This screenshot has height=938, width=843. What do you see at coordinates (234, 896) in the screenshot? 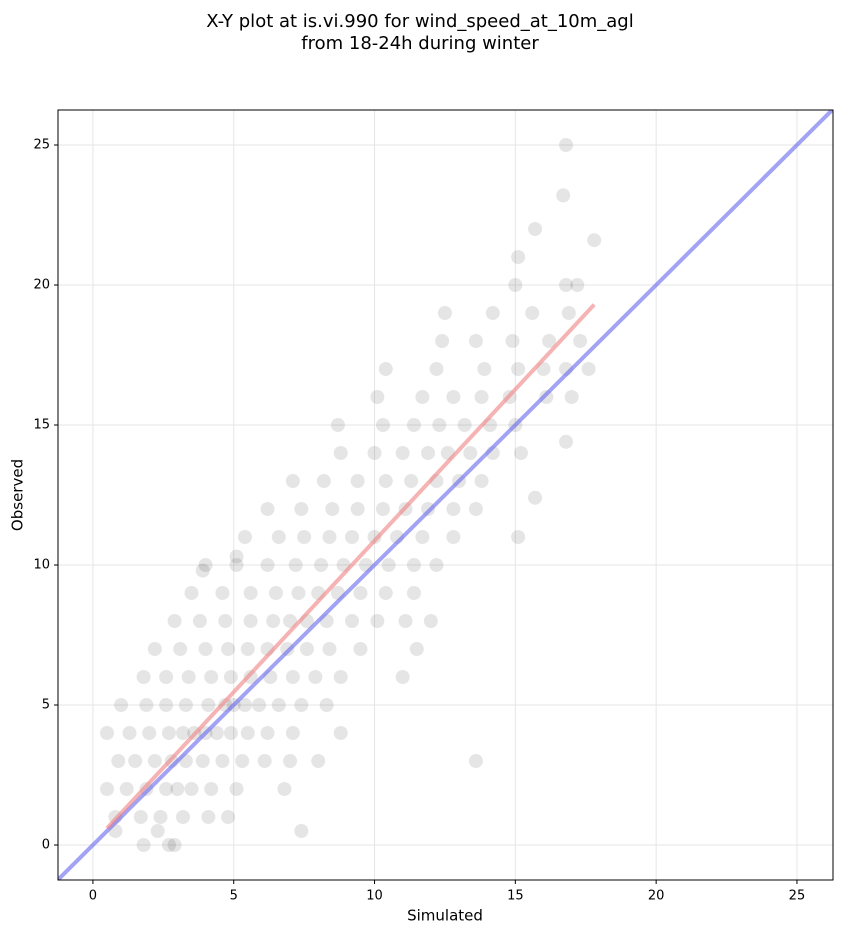
I see `x-tick-label: 5` at bounding box center [234, 896].